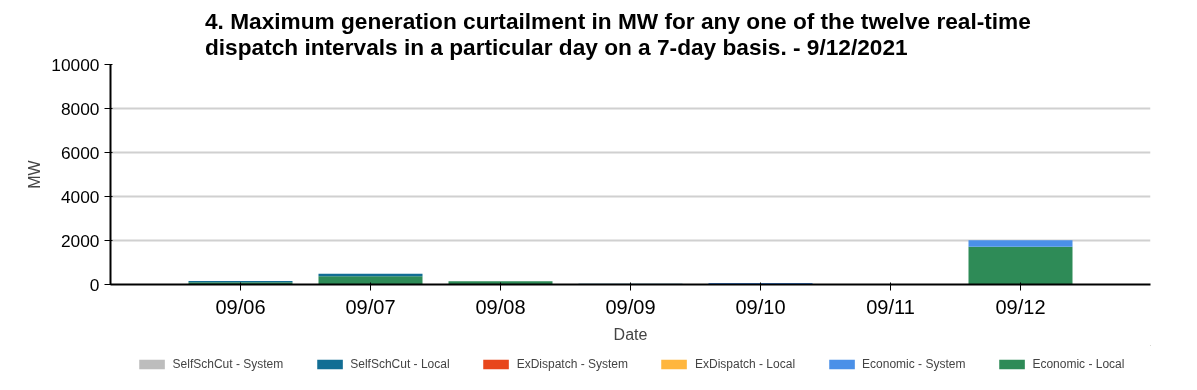 The width and height of the screenshot is (1197, 390). I want to click on x-tick-label: 09/11, so click(890, 306).